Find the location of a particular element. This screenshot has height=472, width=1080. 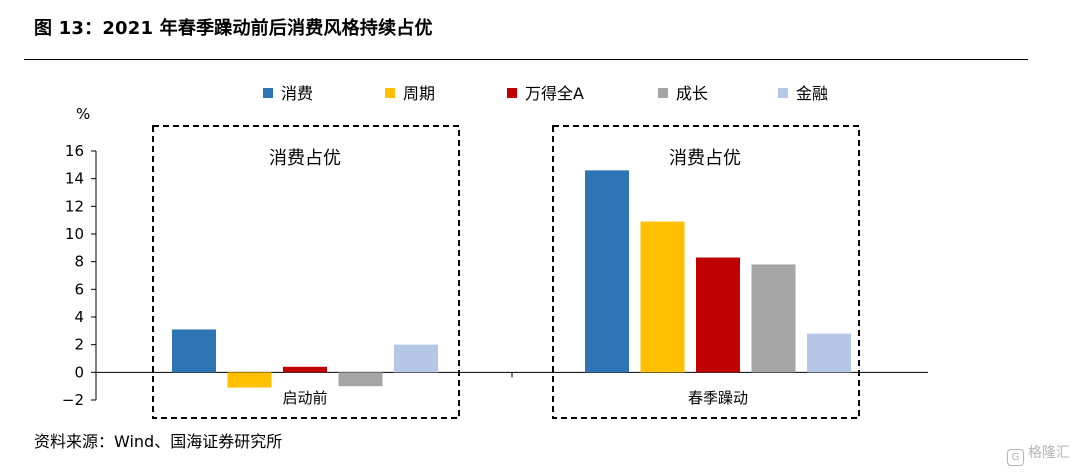

y-tick-label: 6 is located at coordinates (79, 289).